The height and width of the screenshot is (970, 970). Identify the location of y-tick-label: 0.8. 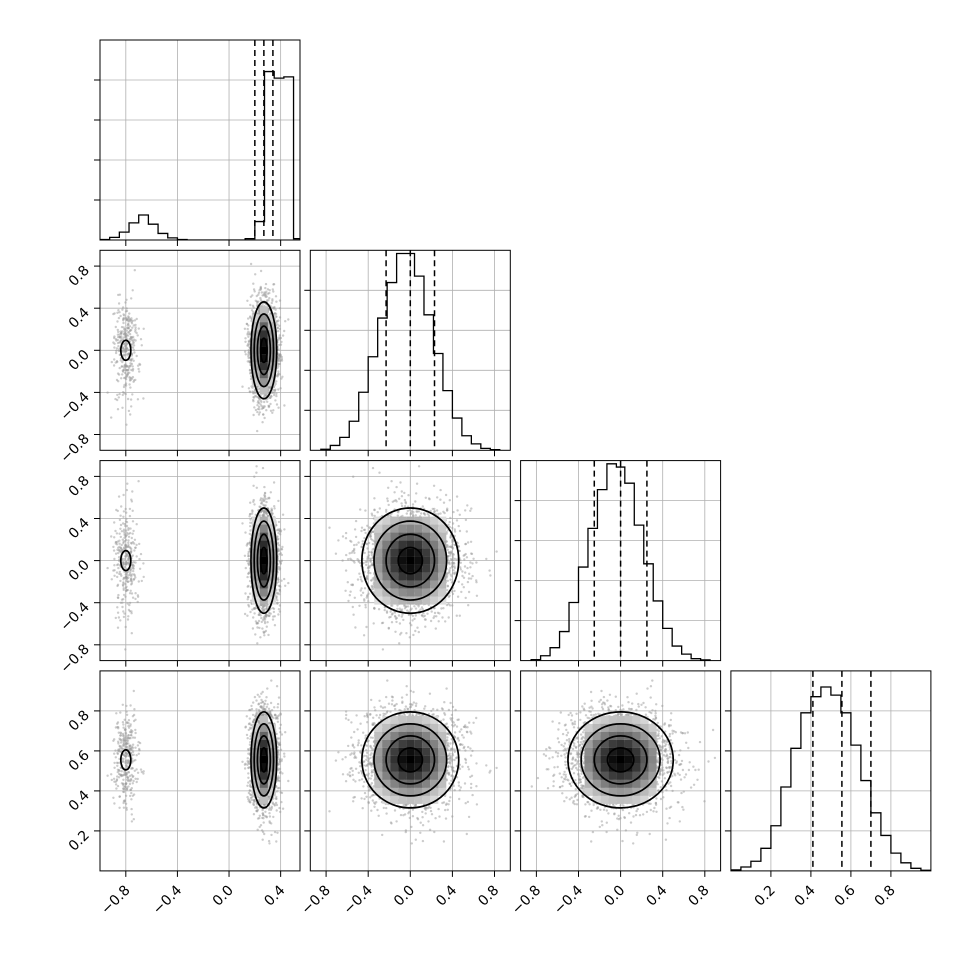
(79, 276).